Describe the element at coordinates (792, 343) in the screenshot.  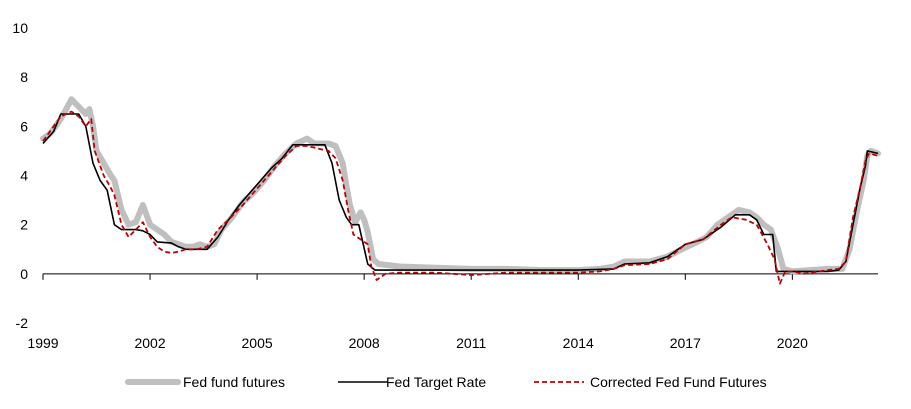
I see `x-tick-label: 2020` at that location.